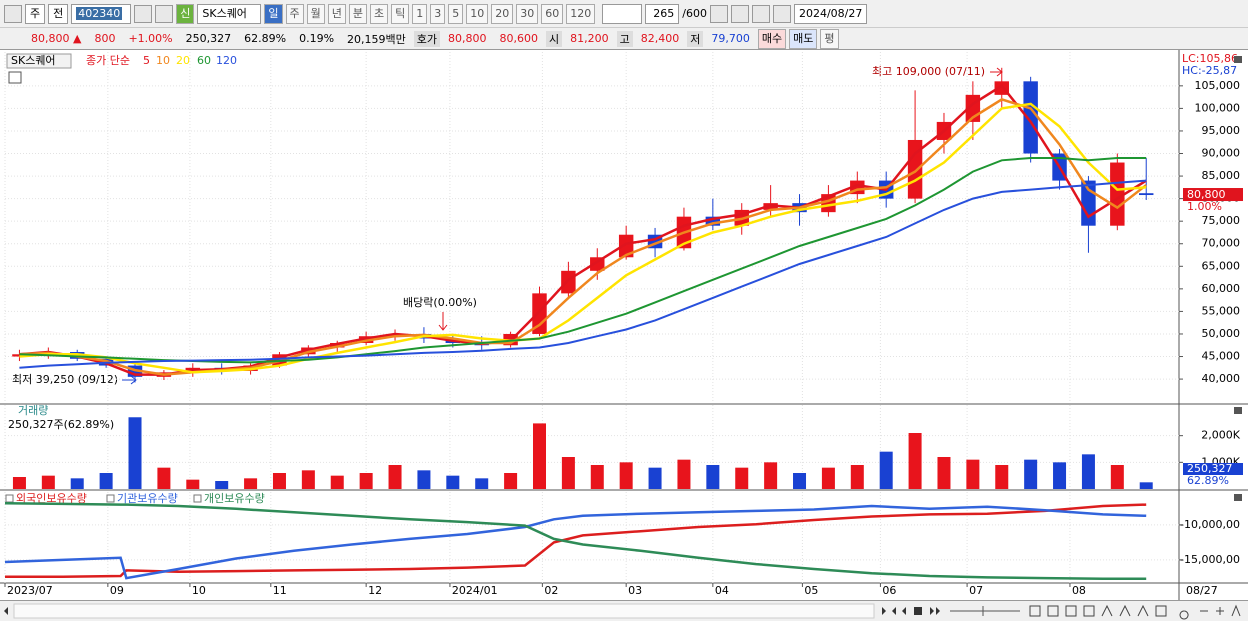 This screenshot has width=1248, height=624. What do you see at coordinates (760, 13) in the screenshot?
I see `save` at bounding box center [760, 13].